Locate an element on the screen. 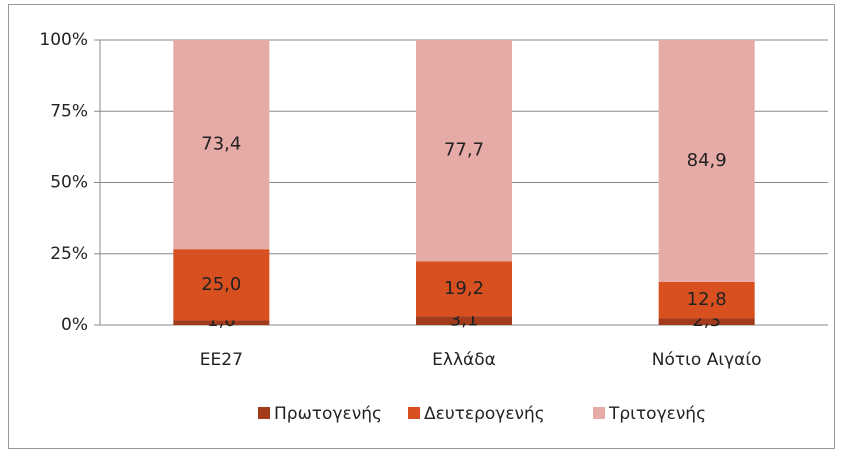  y-tick-label: 75% is located at coordinates (69, 111).